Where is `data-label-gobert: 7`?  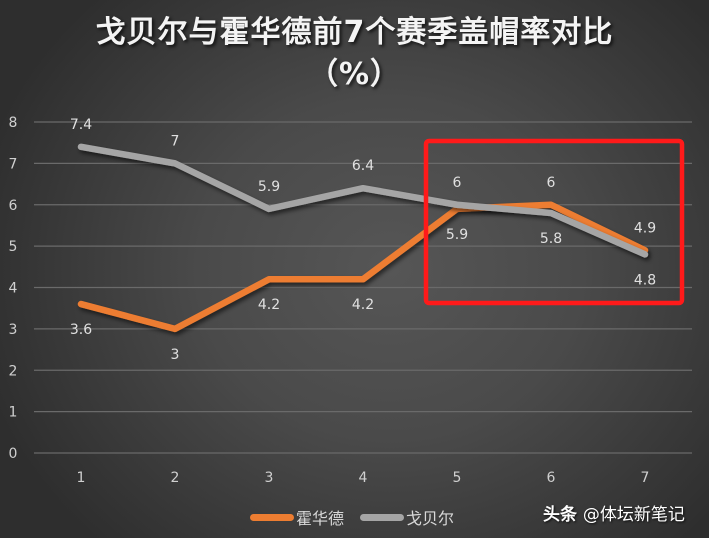 data-label-gobert: 7 is located at coordinates (175, 141).